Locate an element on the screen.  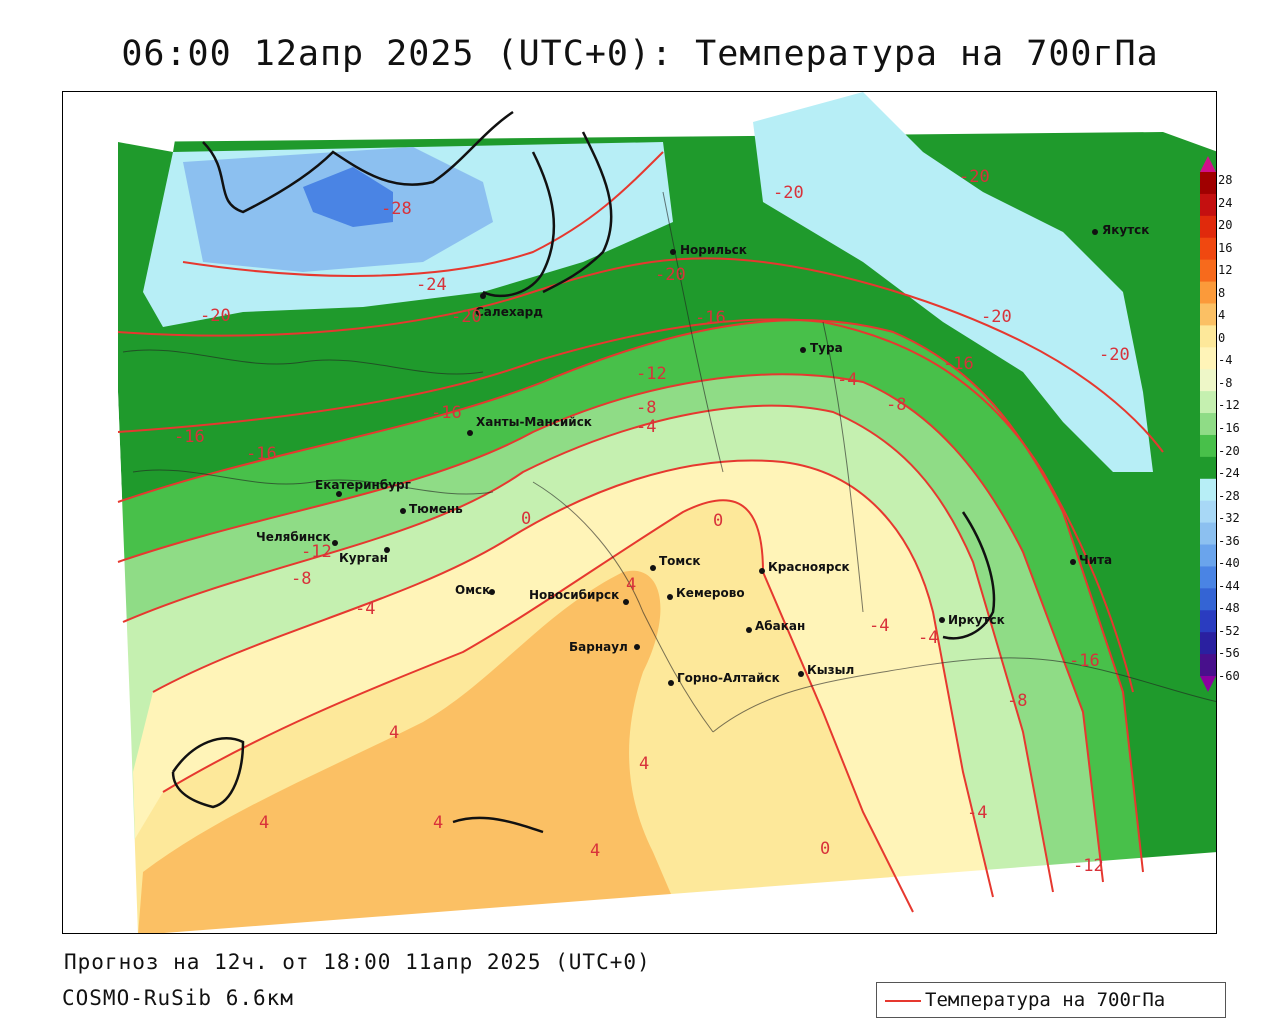
city-chita: Чита is located at coordinates (1091, 560).